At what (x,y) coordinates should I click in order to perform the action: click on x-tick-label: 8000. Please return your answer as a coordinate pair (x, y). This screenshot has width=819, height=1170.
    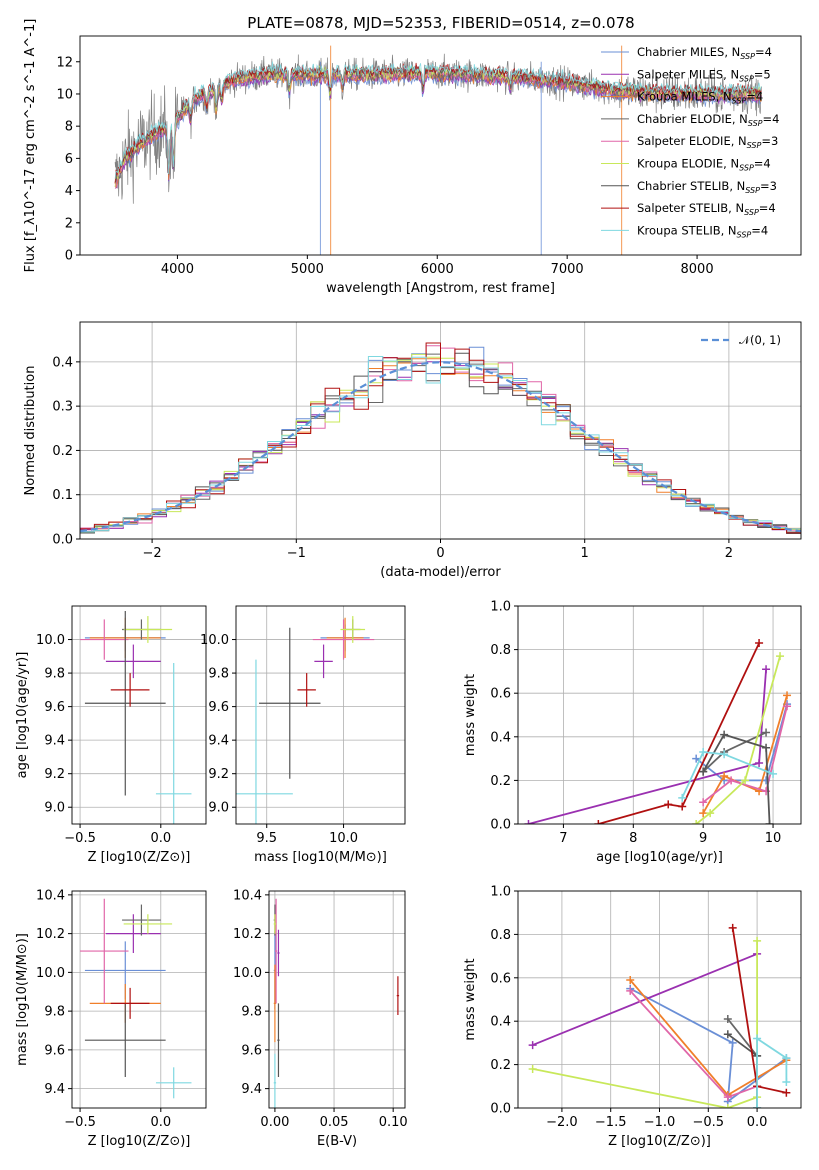
    Looking at the image, I should click on (697, 269).